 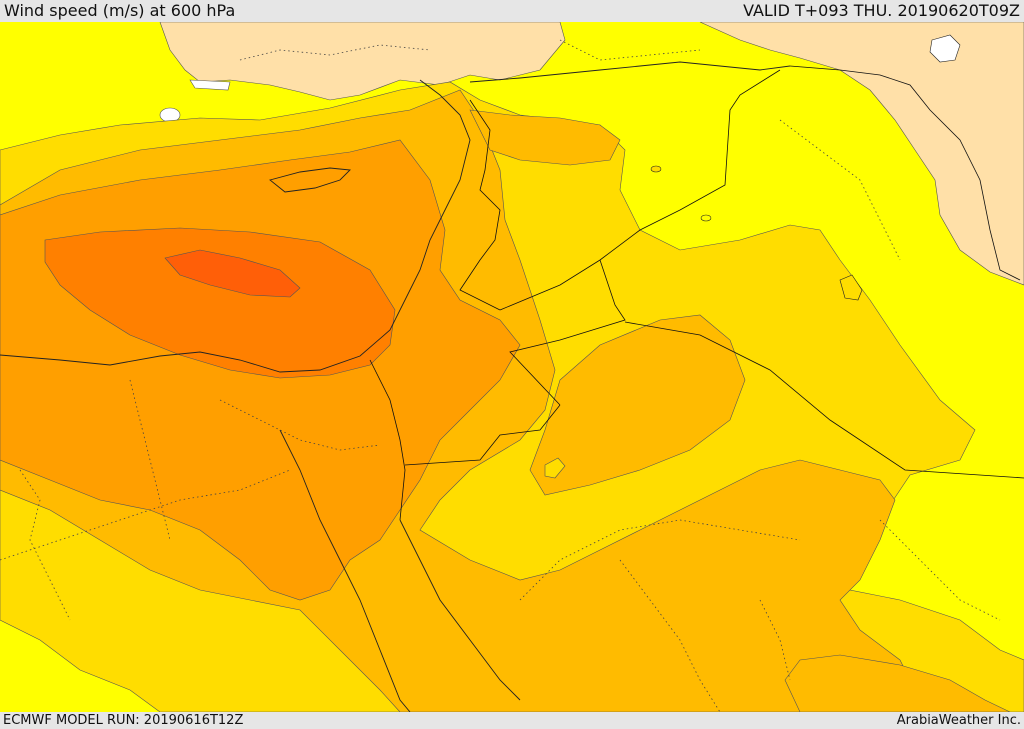 What do you see at coordinates (232, 273) in the screenshot?
I see `wind-level-6-core` at bounding box center [232, 273].